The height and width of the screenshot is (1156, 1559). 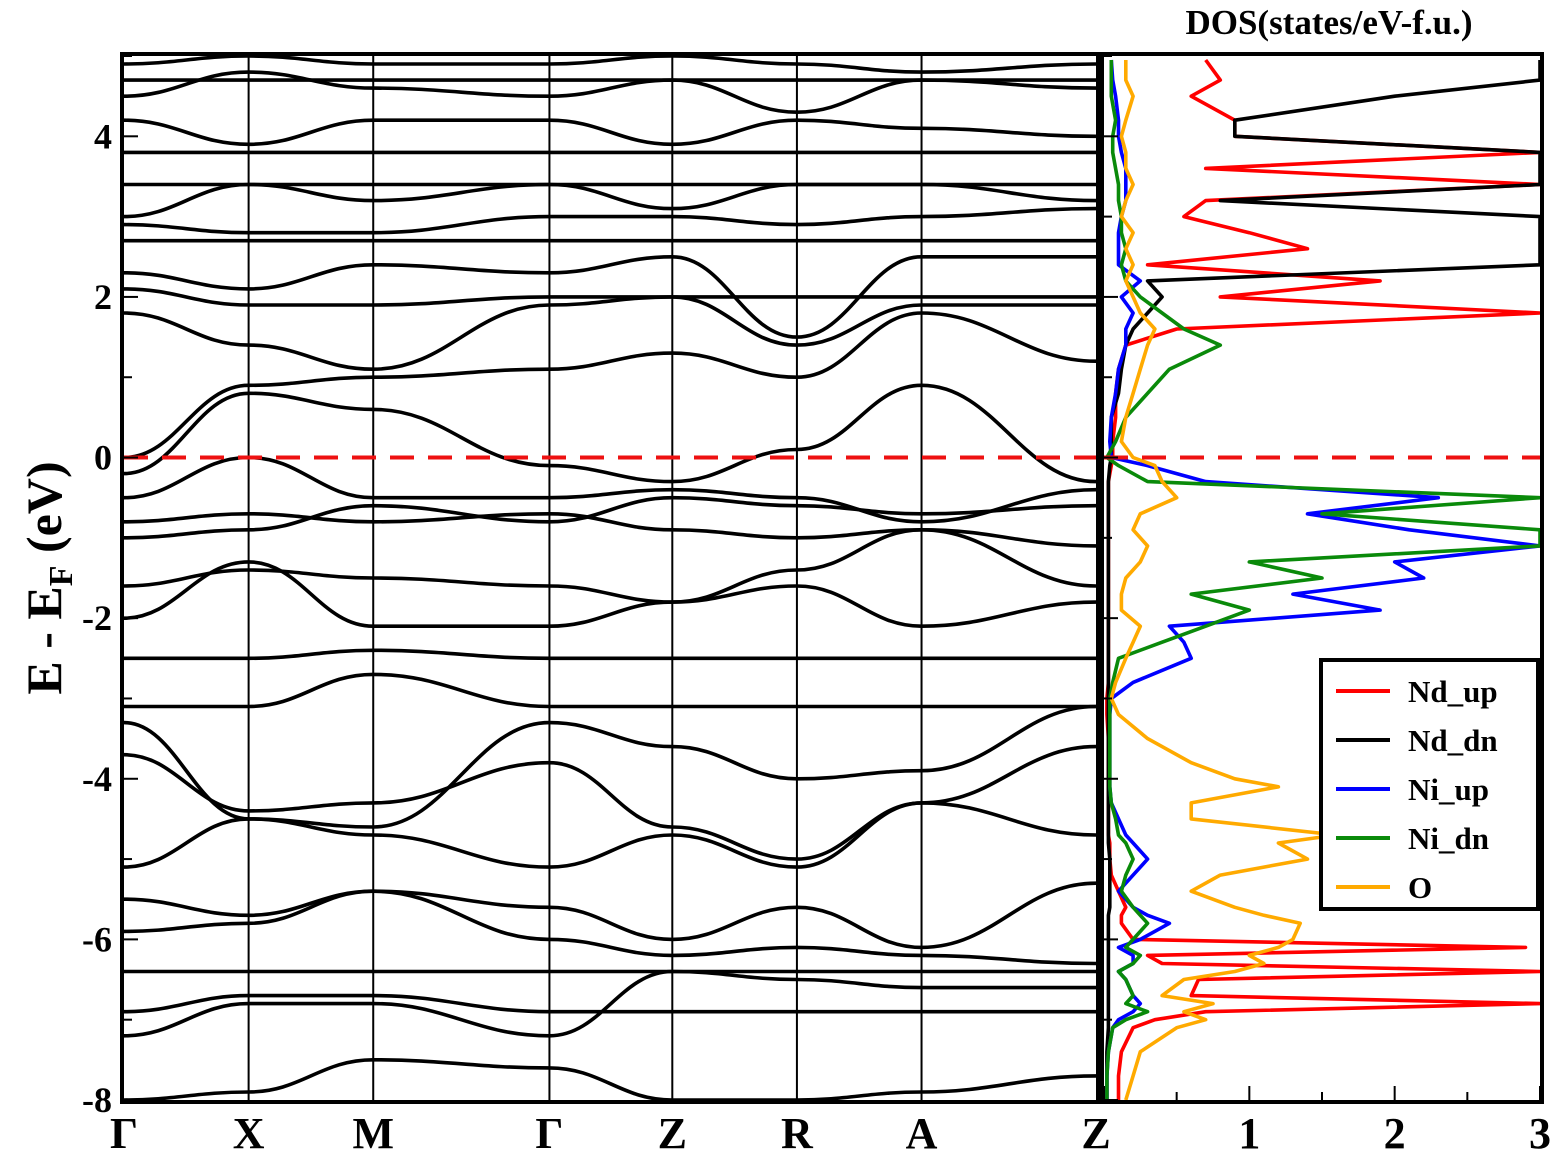 I want to click on dos-x-tick-label: 1, so click(x=1249, y=1132).